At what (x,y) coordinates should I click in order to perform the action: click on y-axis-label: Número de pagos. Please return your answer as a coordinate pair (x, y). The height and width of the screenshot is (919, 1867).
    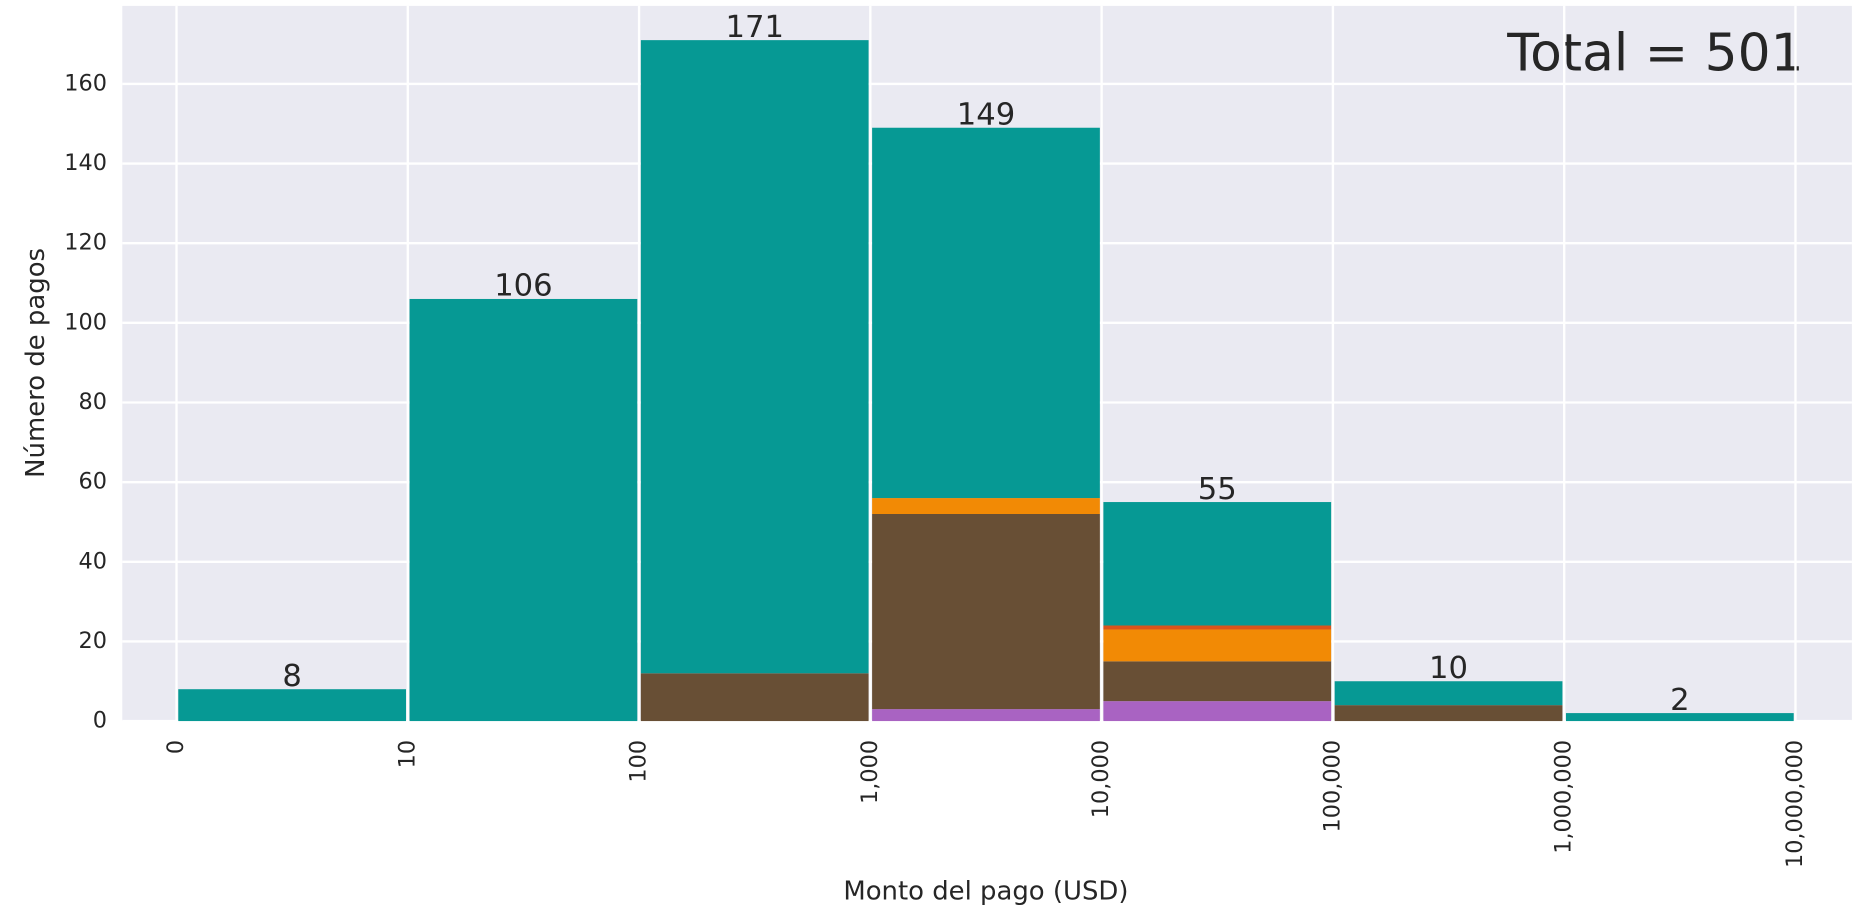
    Looking at the image, I should click on (36, 363).